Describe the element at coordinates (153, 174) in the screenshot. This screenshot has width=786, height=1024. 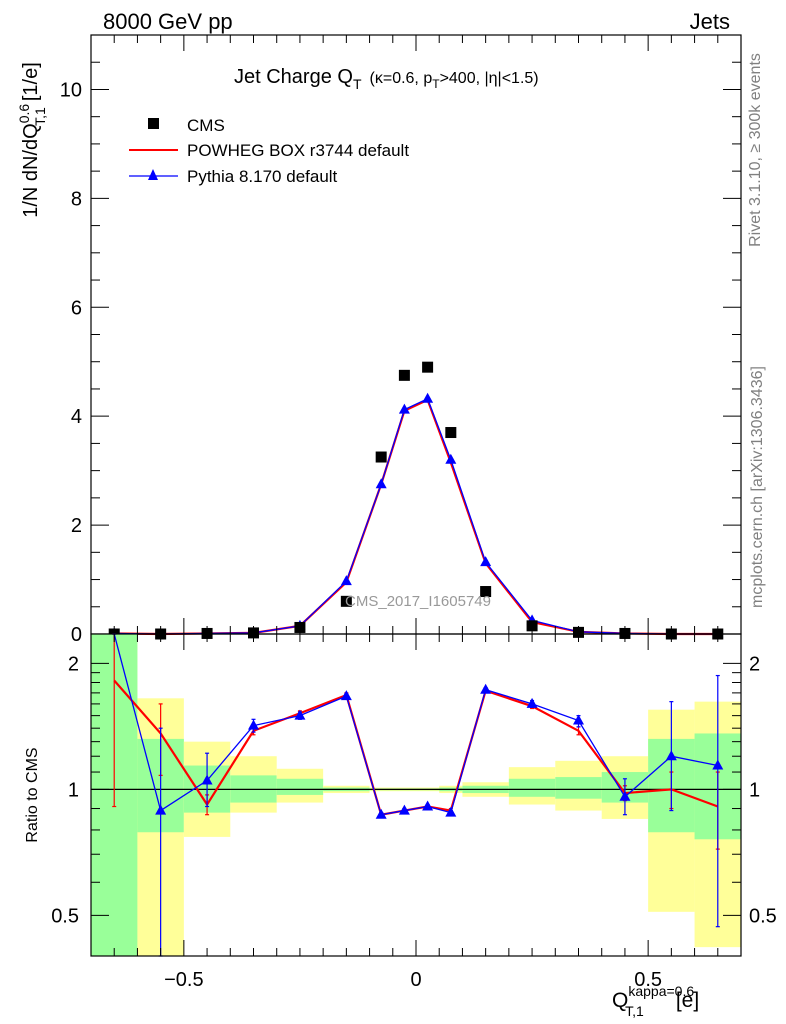
I see `legend-pythia-marker` at that location.